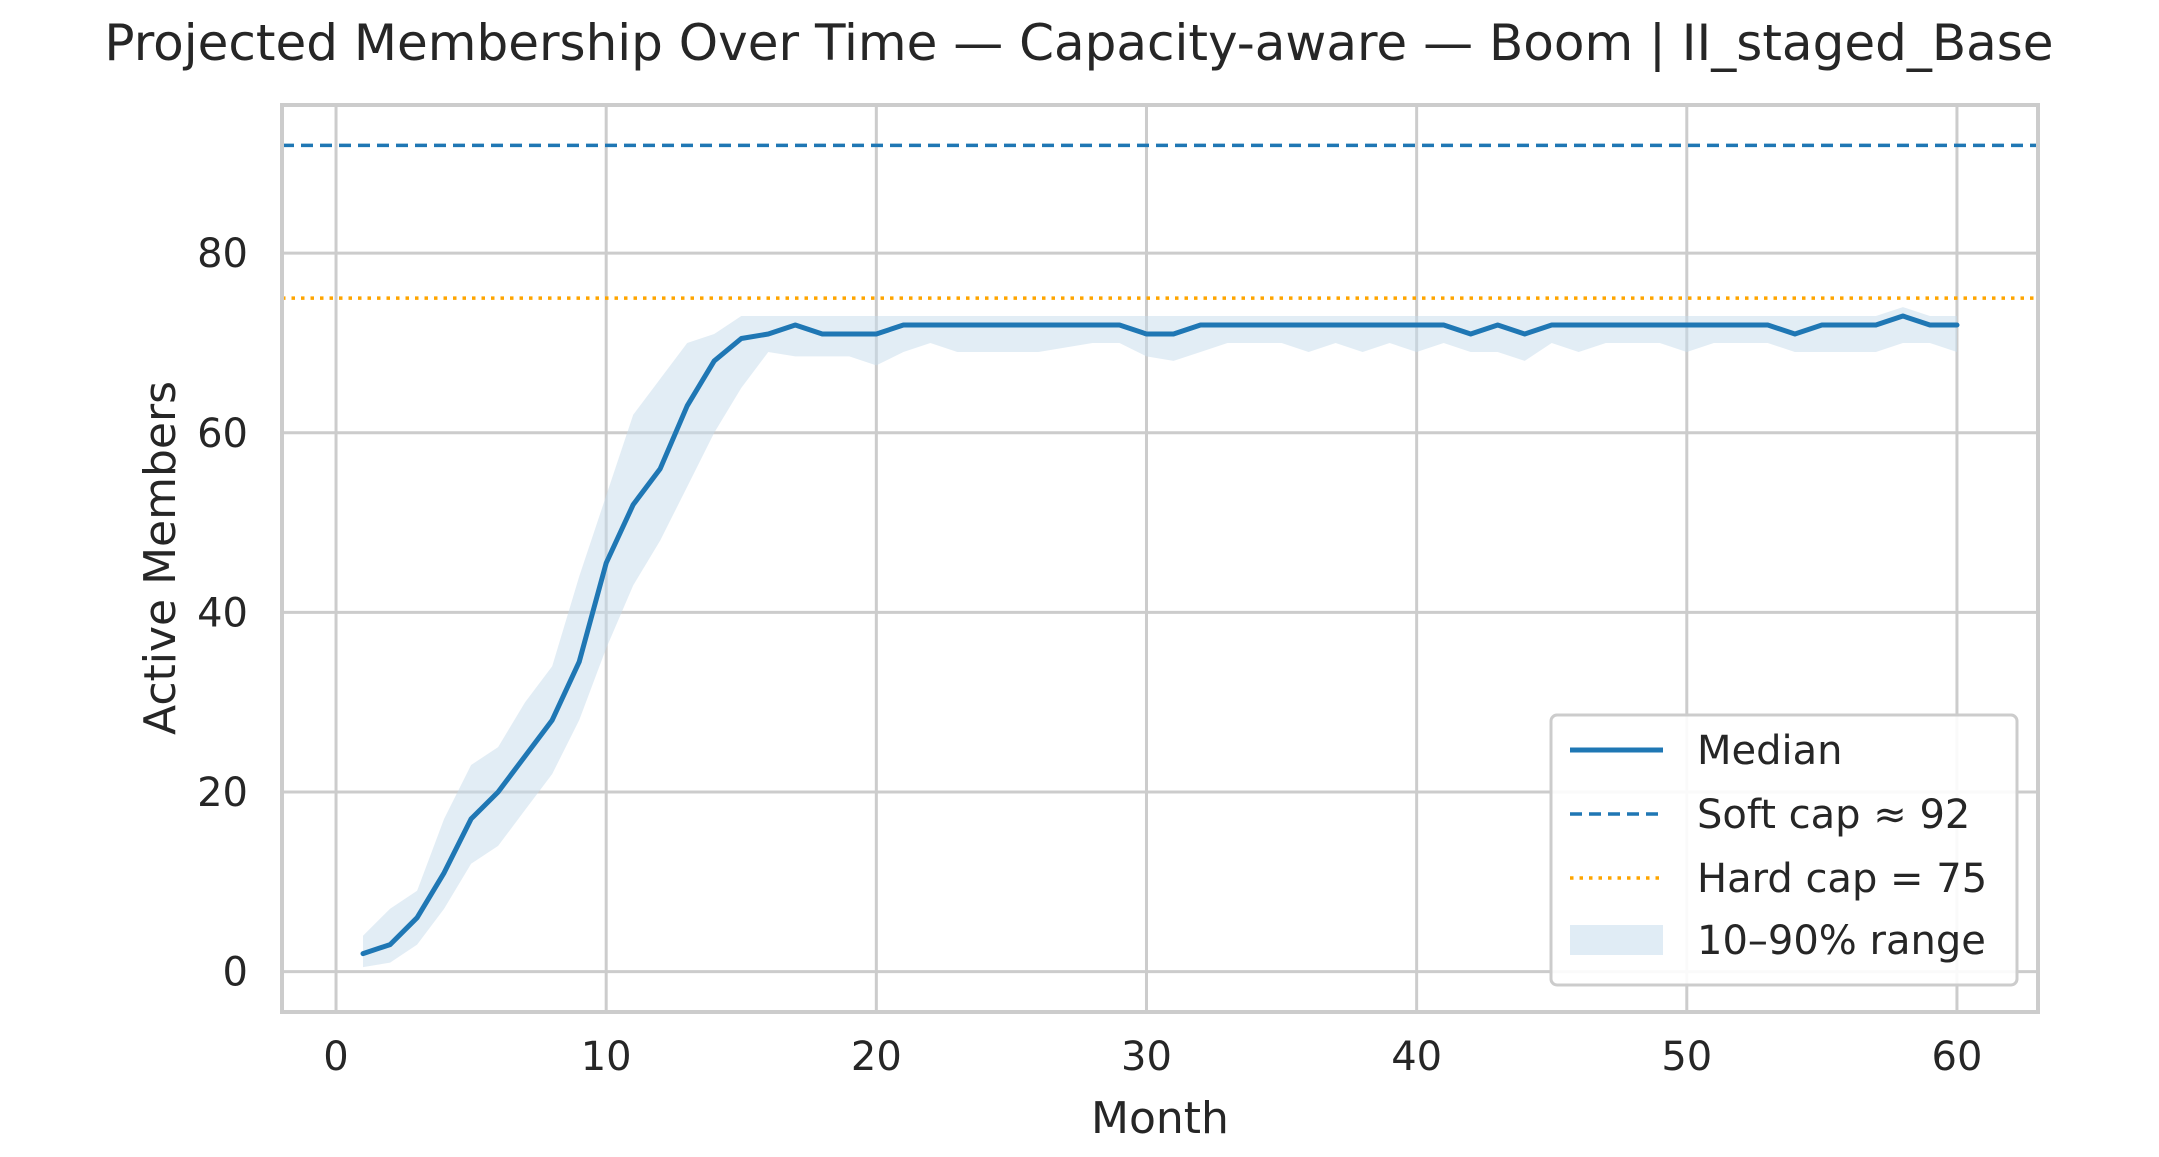  What do you see at coordinates (1833, 815) in the screenshot?
I see `legend-label-soft-cap: Soft cap ≈ 92` at bounding box center [1833, 815].